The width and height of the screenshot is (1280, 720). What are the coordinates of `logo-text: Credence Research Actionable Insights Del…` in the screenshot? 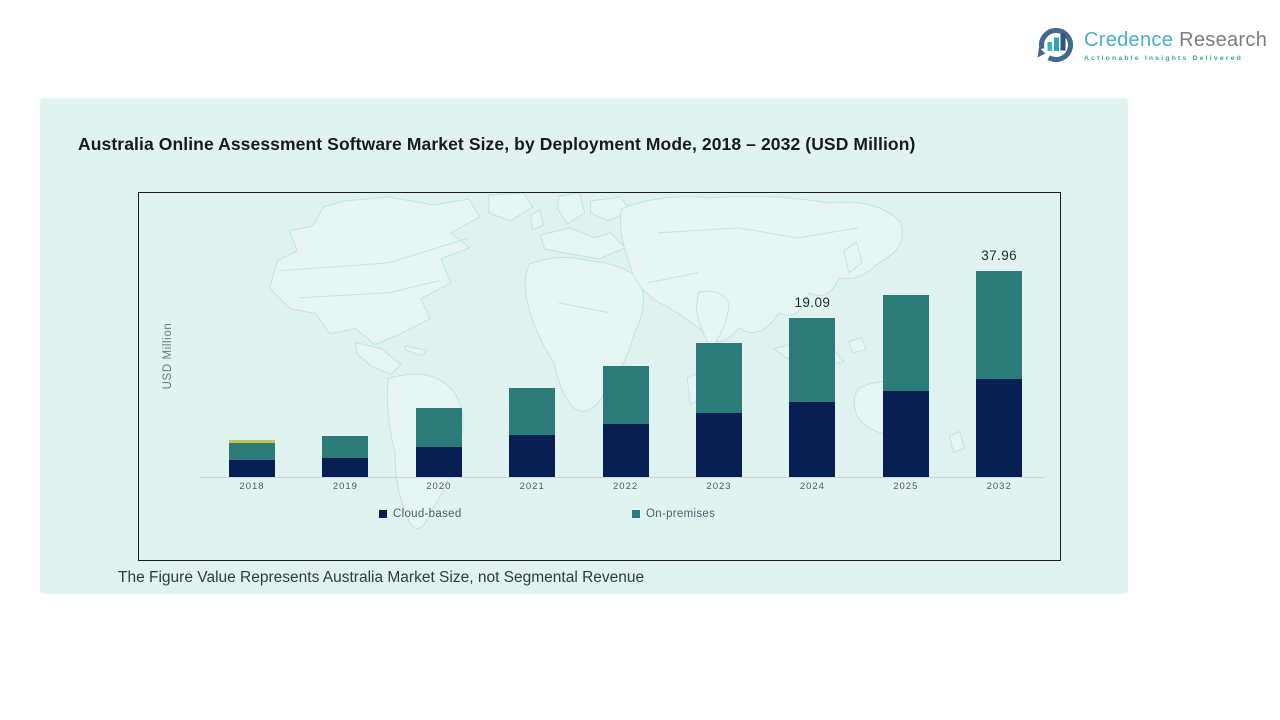 It's located at (1175, 43).